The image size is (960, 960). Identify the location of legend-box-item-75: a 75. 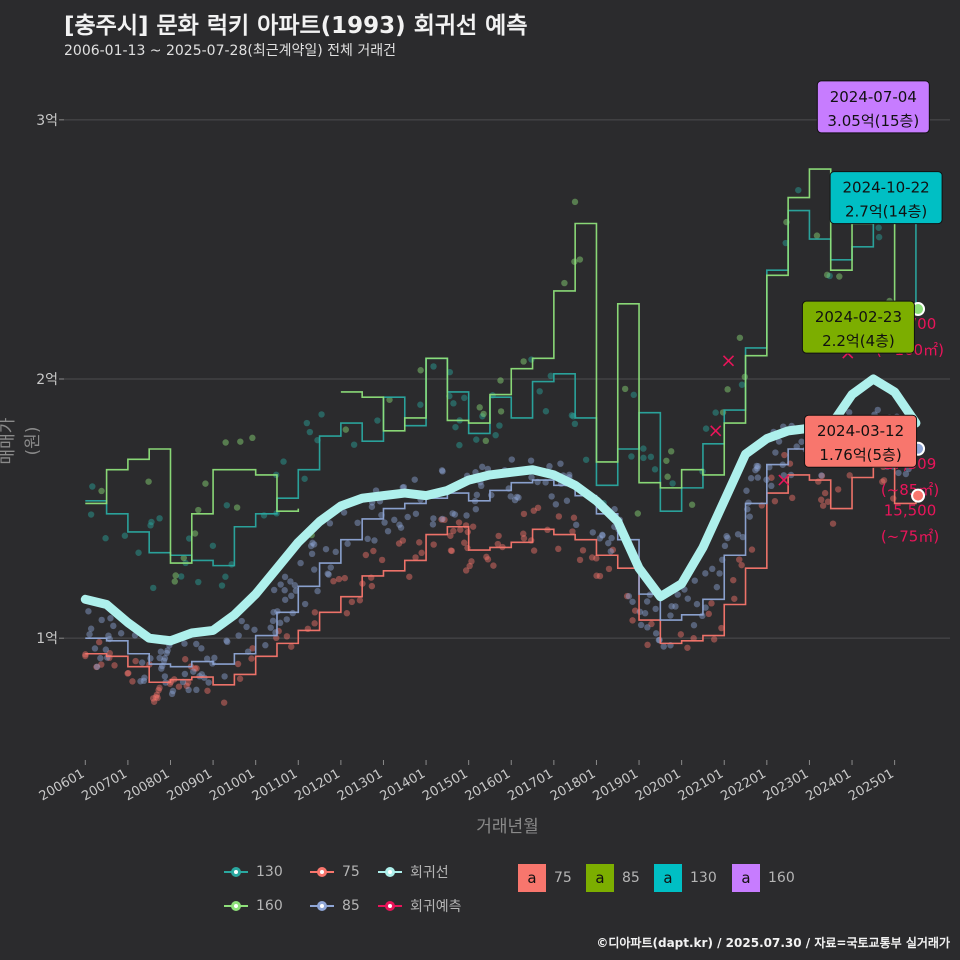
(545, 878).